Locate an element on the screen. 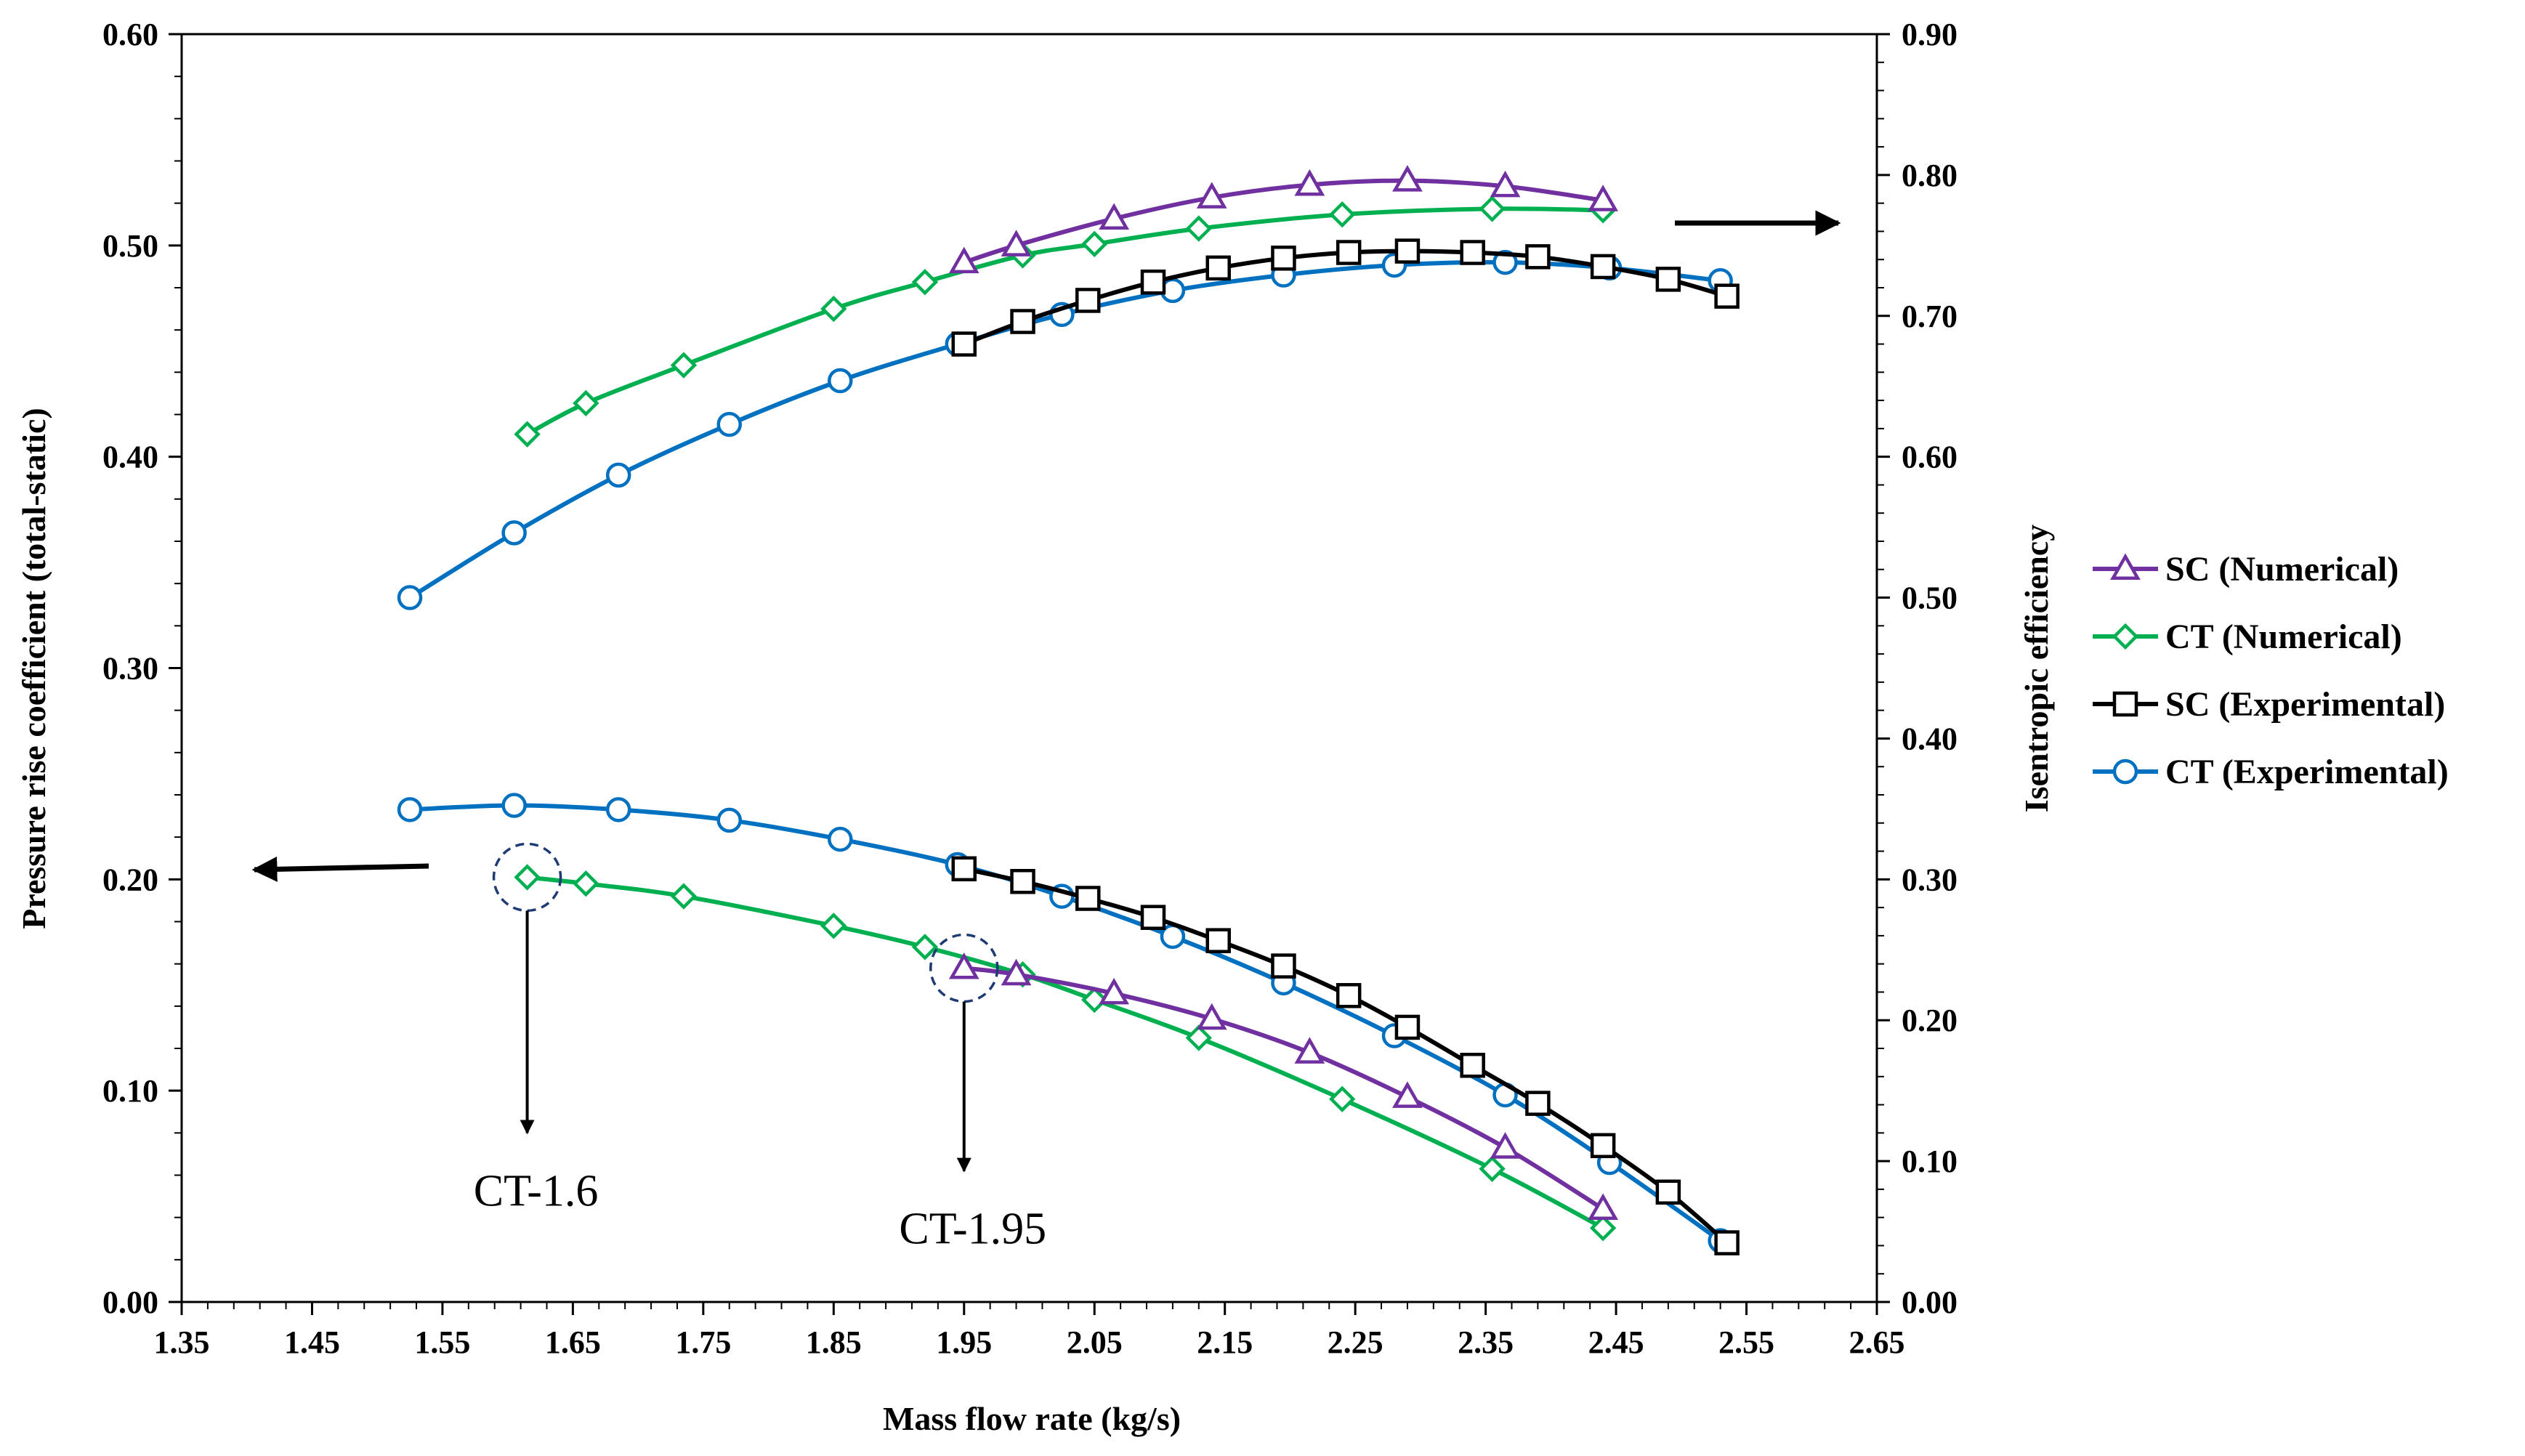 Image resolution: width=2525 pixels, height=1456 pixels. series-sc-experimental-pressure is located at coordinates (1345, 1055).